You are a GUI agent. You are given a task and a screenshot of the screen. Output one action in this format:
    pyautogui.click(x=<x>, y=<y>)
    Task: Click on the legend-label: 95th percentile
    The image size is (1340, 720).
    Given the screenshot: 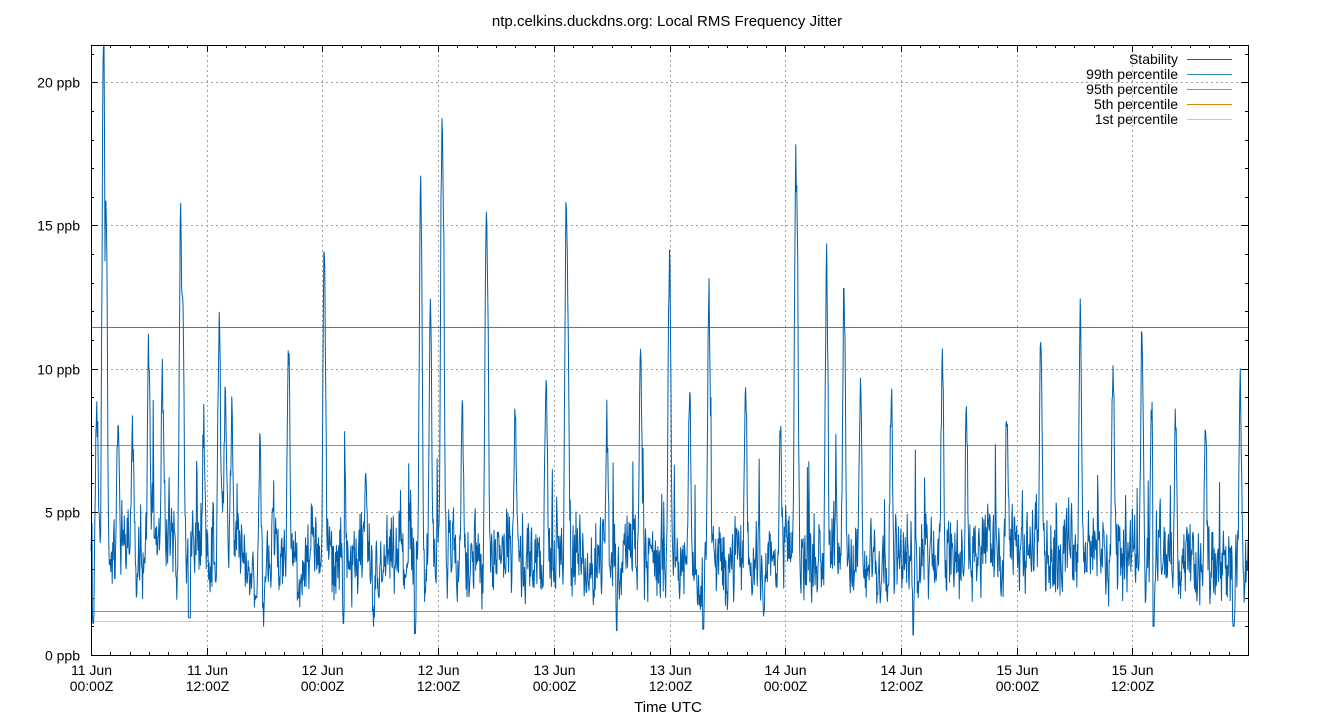 What is the action you would take?
    pyautogui.click(x=1132, y=89)
    